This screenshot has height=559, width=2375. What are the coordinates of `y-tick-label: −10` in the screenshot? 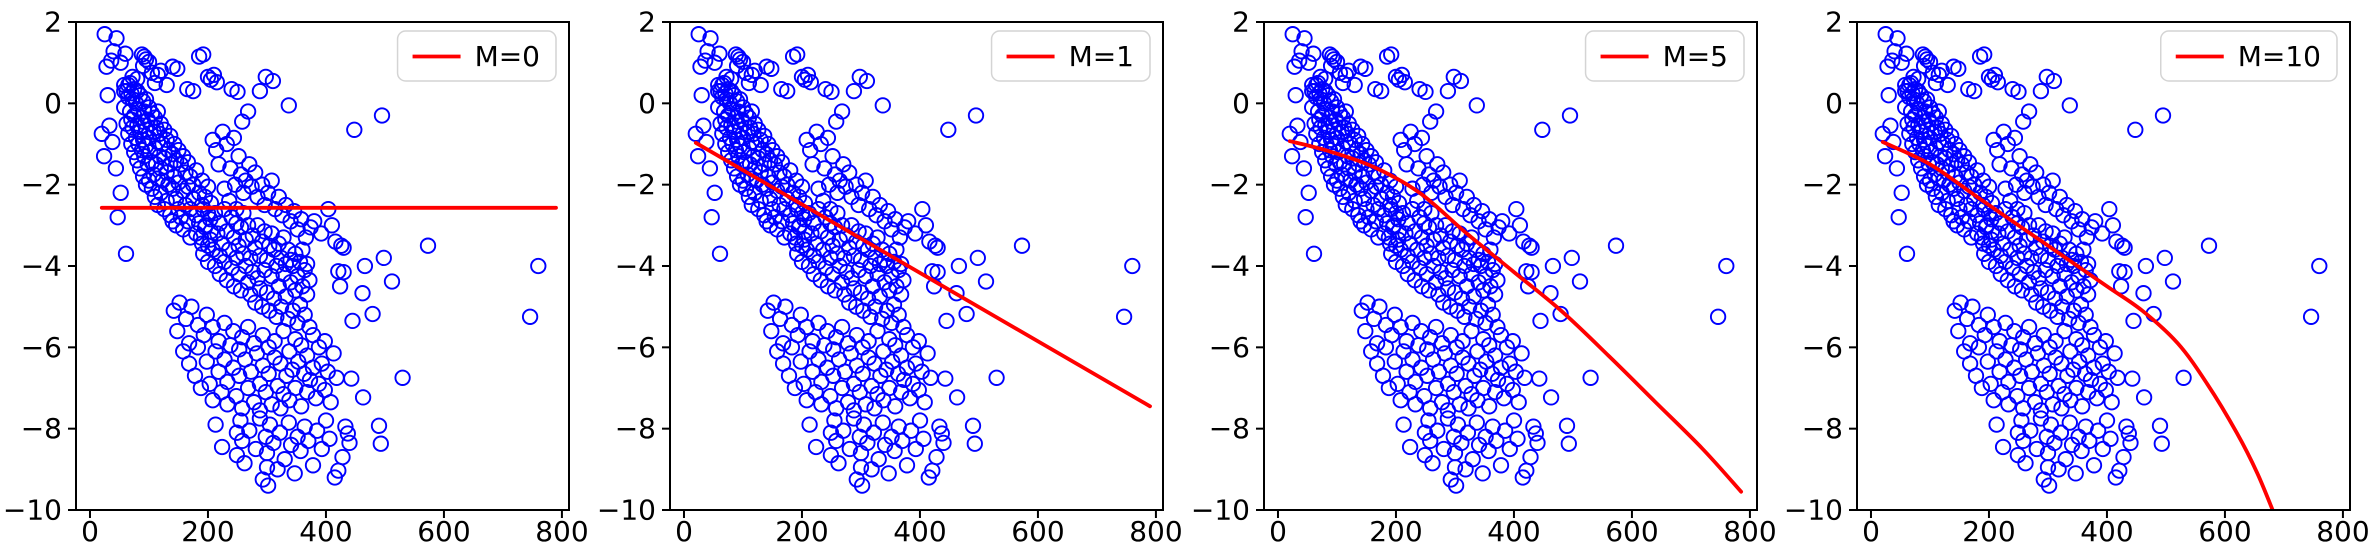 It's located at (626, 510).